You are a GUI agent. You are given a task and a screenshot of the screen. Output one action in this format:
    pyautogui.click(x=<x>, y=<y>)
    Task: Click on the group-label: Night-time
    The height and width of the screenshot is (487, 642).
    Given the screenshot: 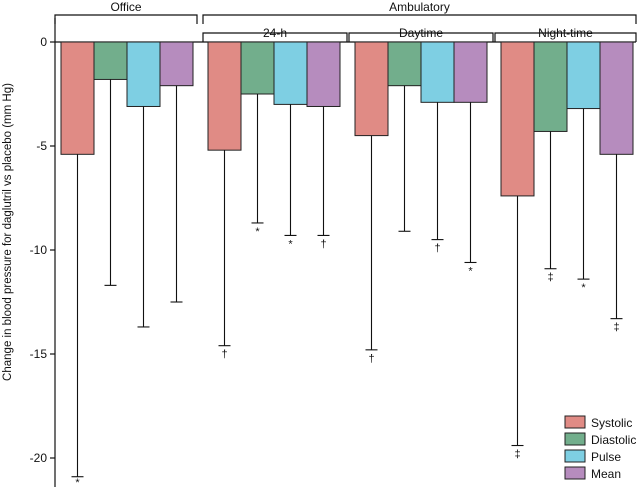 What is the action you would take?
    pyautogui.click(x=565, y=33)
    